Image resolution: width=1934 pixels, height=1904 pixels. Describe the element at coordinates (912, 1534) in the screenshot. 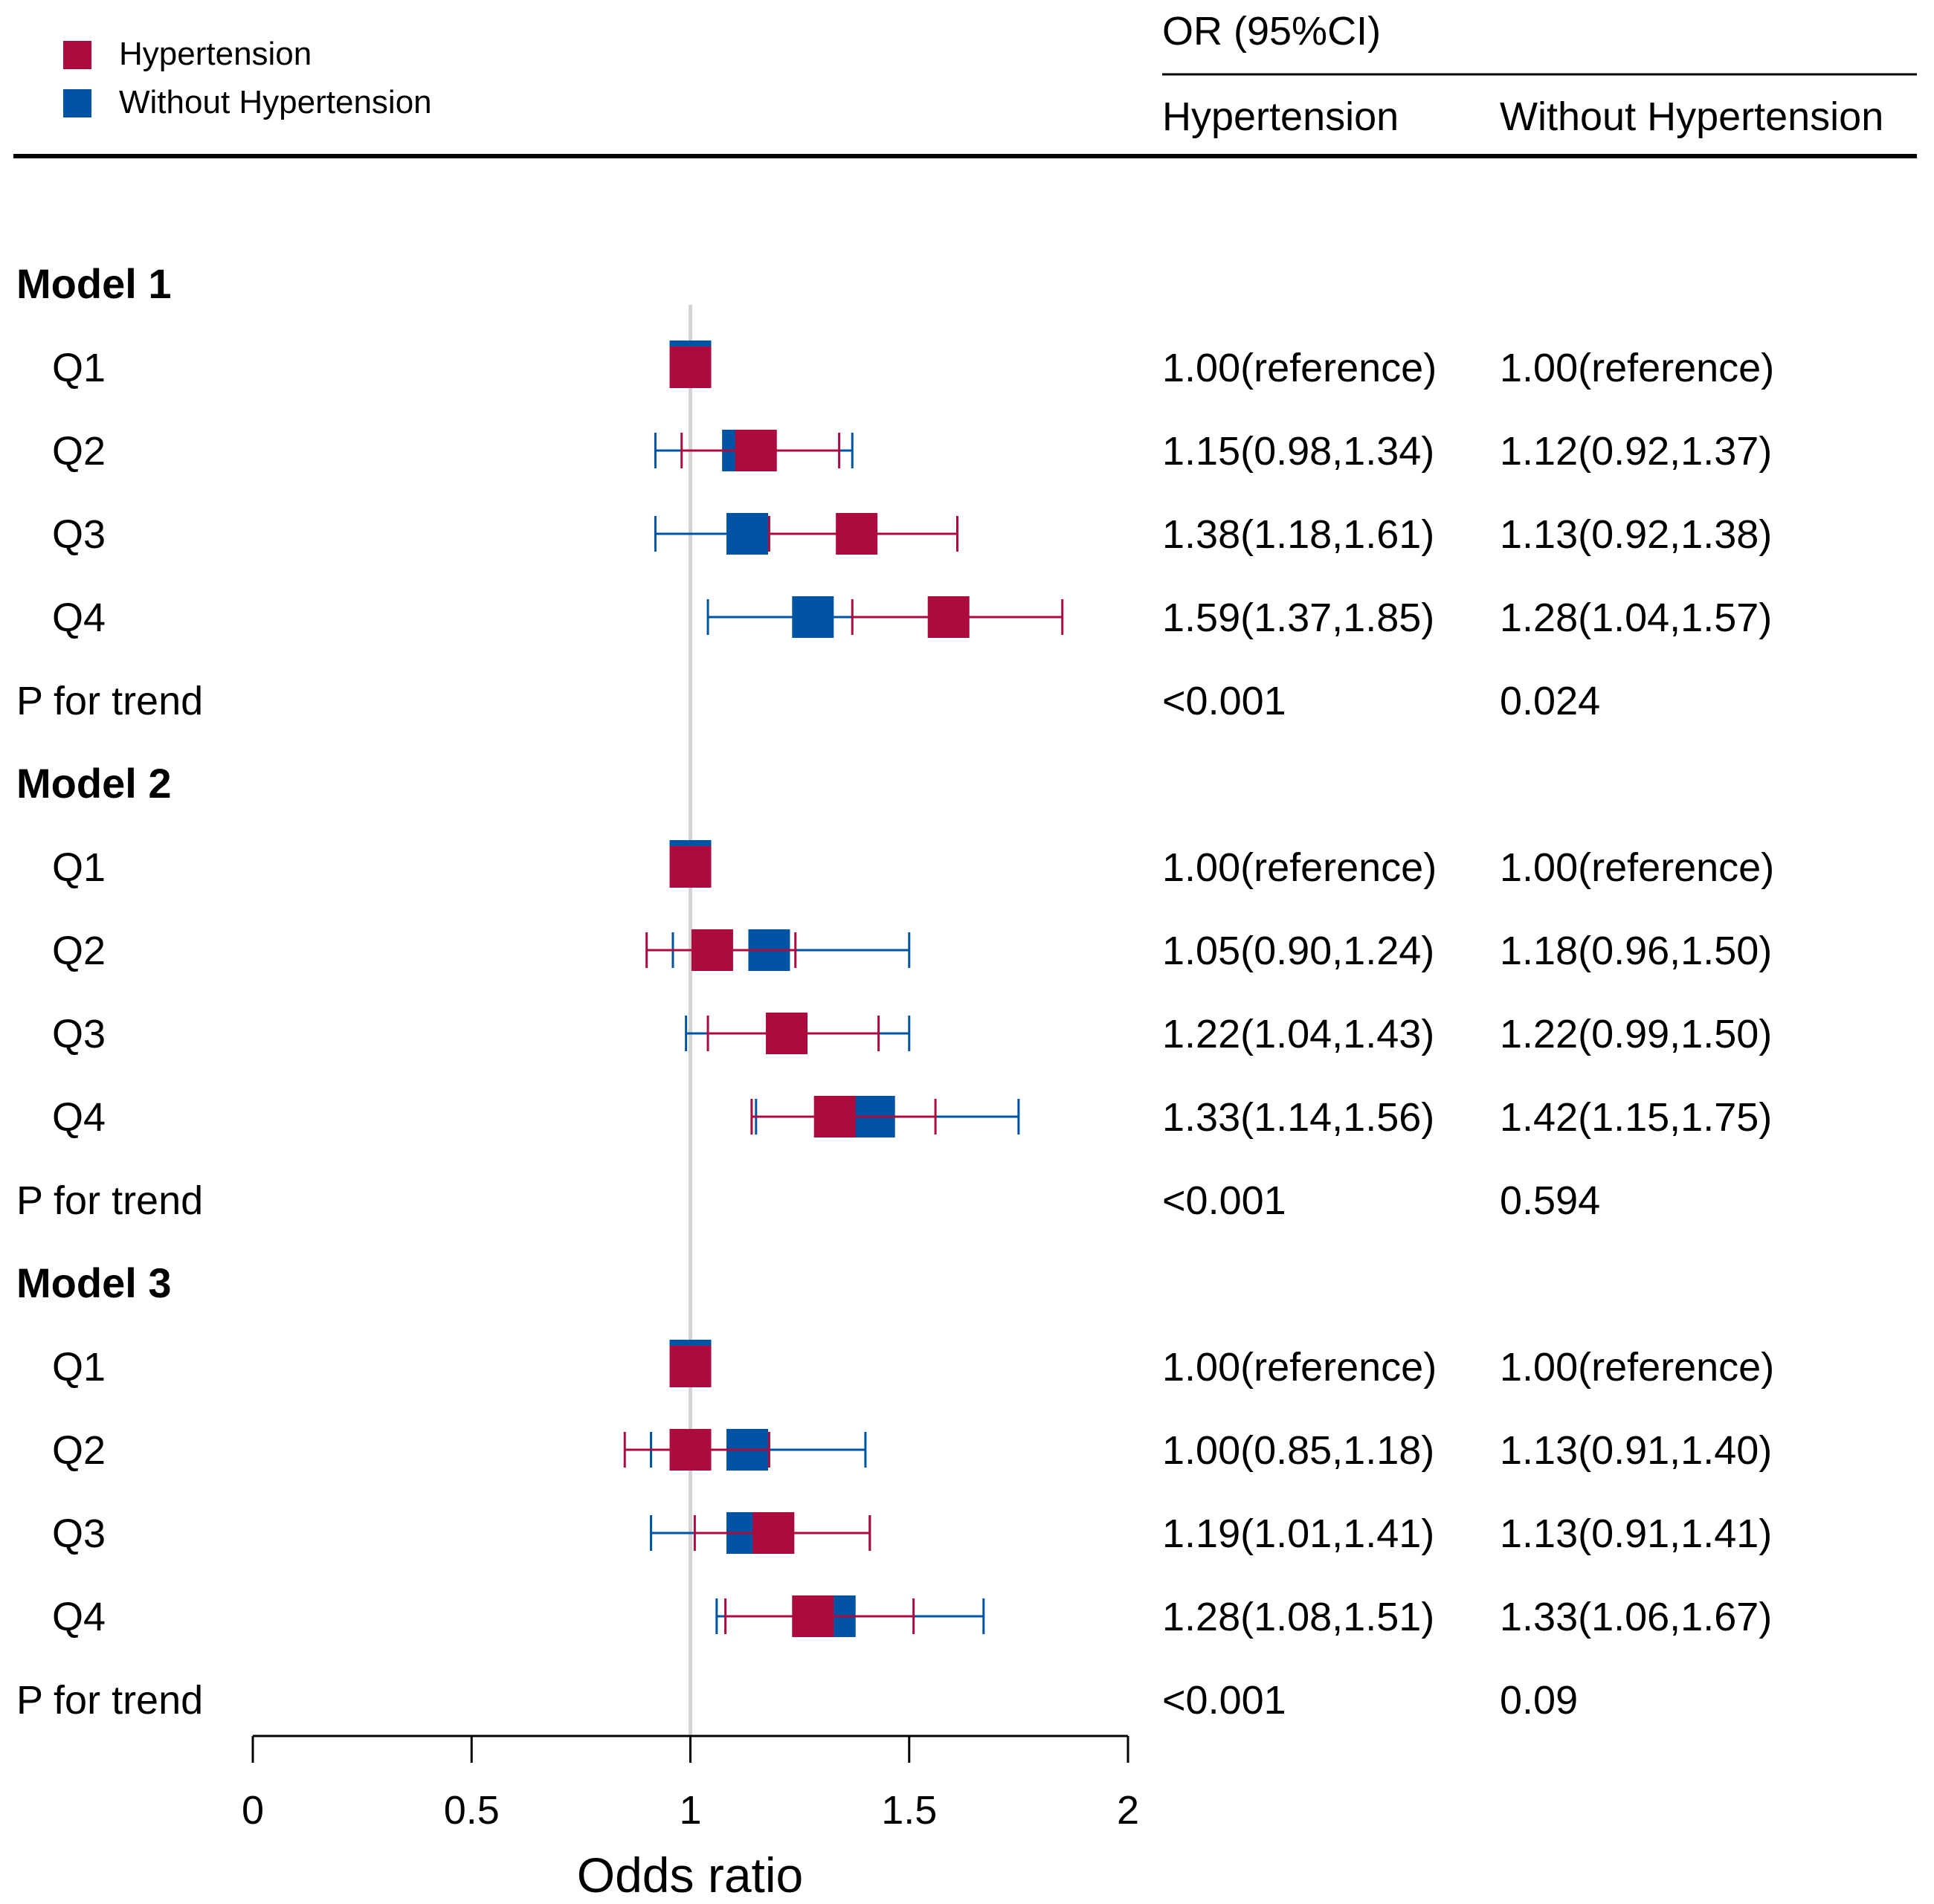

I see `table-row: Q3 1.19(1.01,1.41) 1.13(0.91,1.41)` at that location.